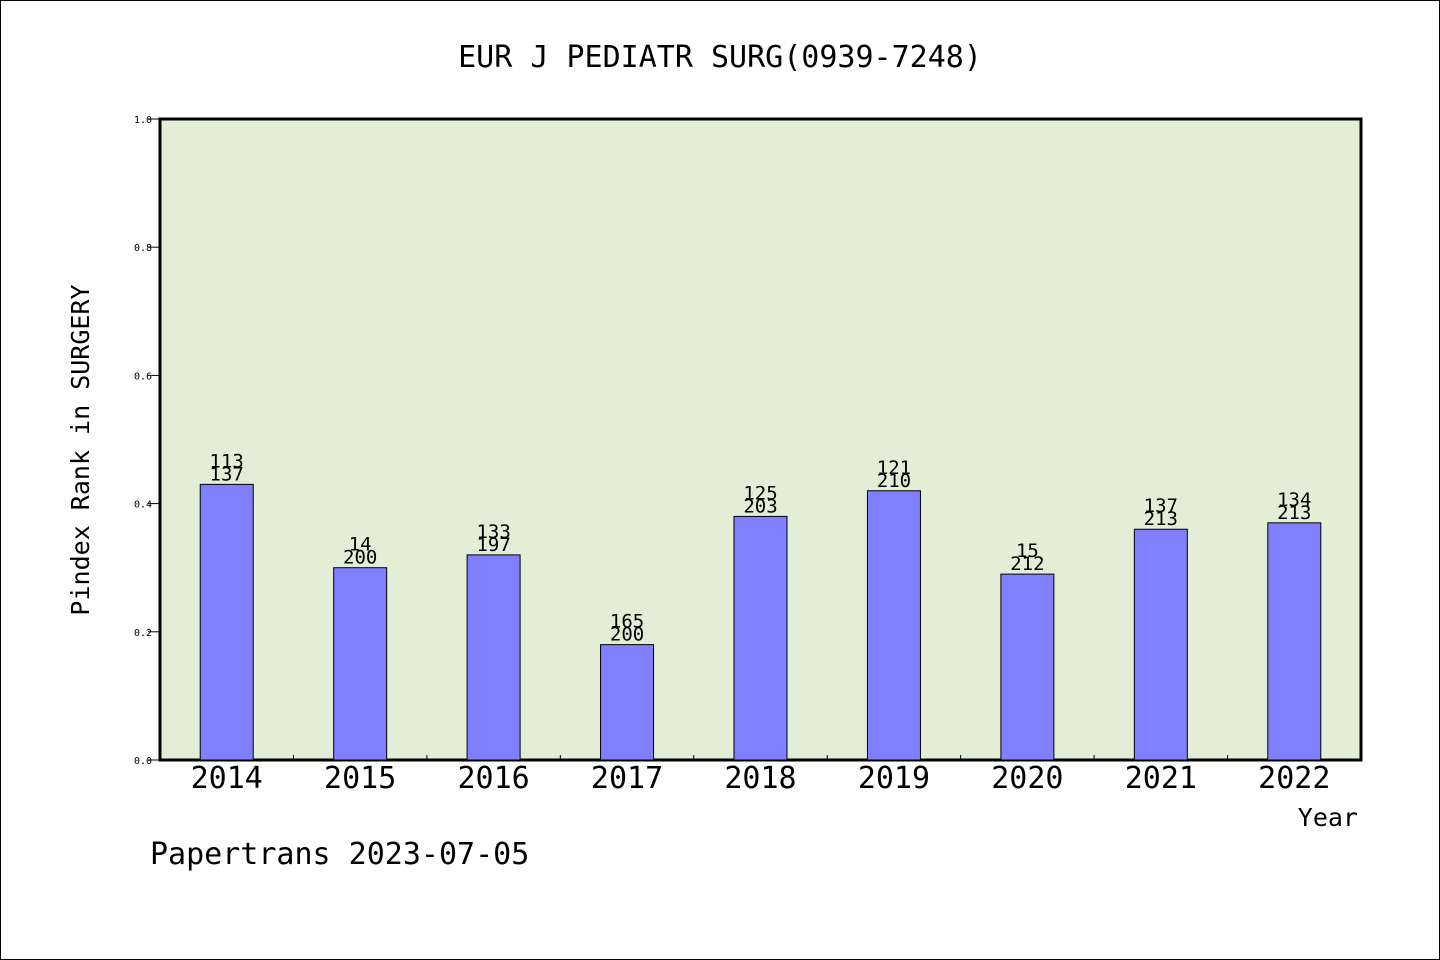 The width and height of the screenshot is (1440, 960). Describe the element at coordinates (1161, 778) in the screenshot. I see `x-tick-label: 2021` at that location.